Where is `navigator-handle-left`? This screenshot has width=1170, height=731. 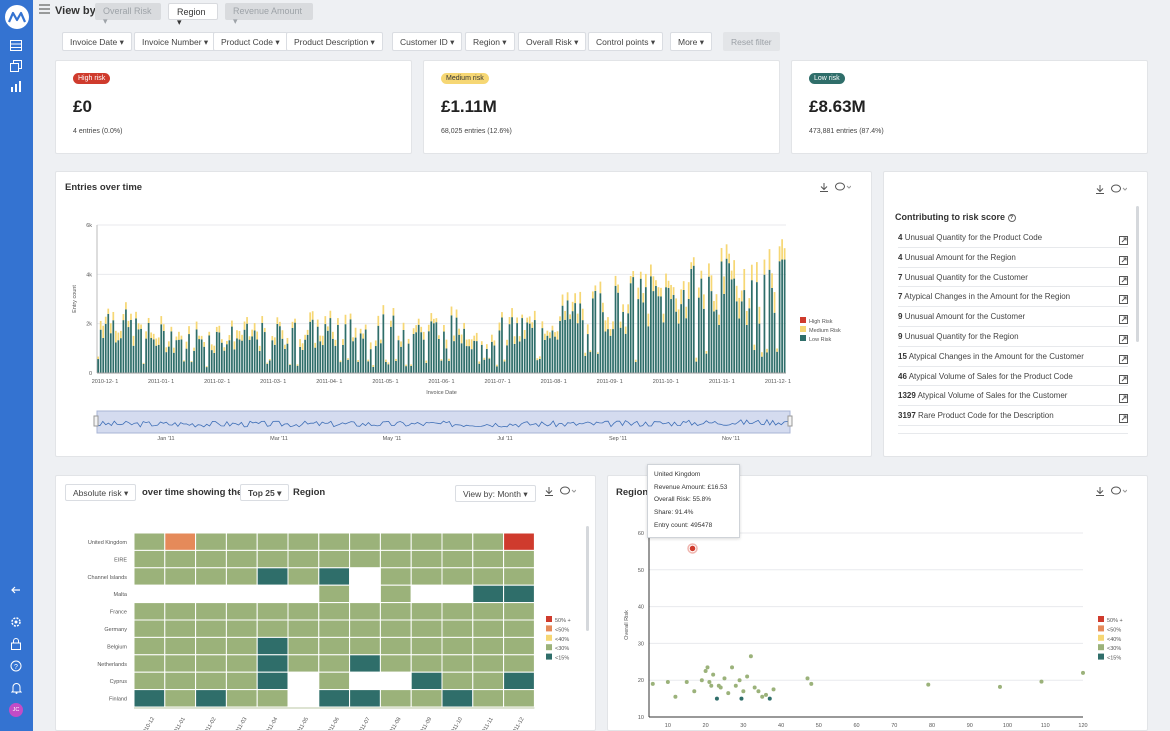 navigator-handle-left is located at coordinates (96, 421).